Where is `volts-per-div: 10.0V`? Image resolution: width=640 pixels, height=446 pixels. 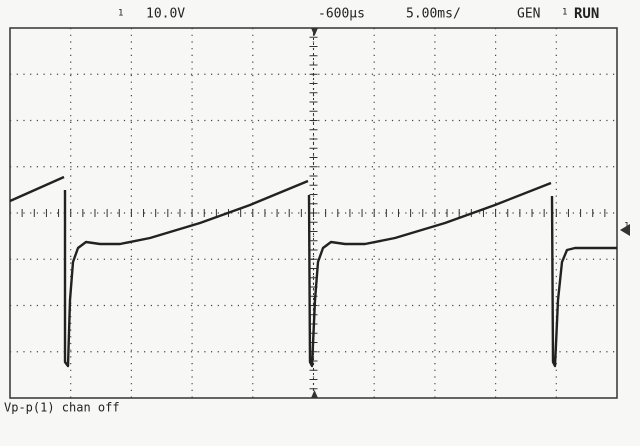
volts-per-div: 10.0V is located at coordinates (165, 14).